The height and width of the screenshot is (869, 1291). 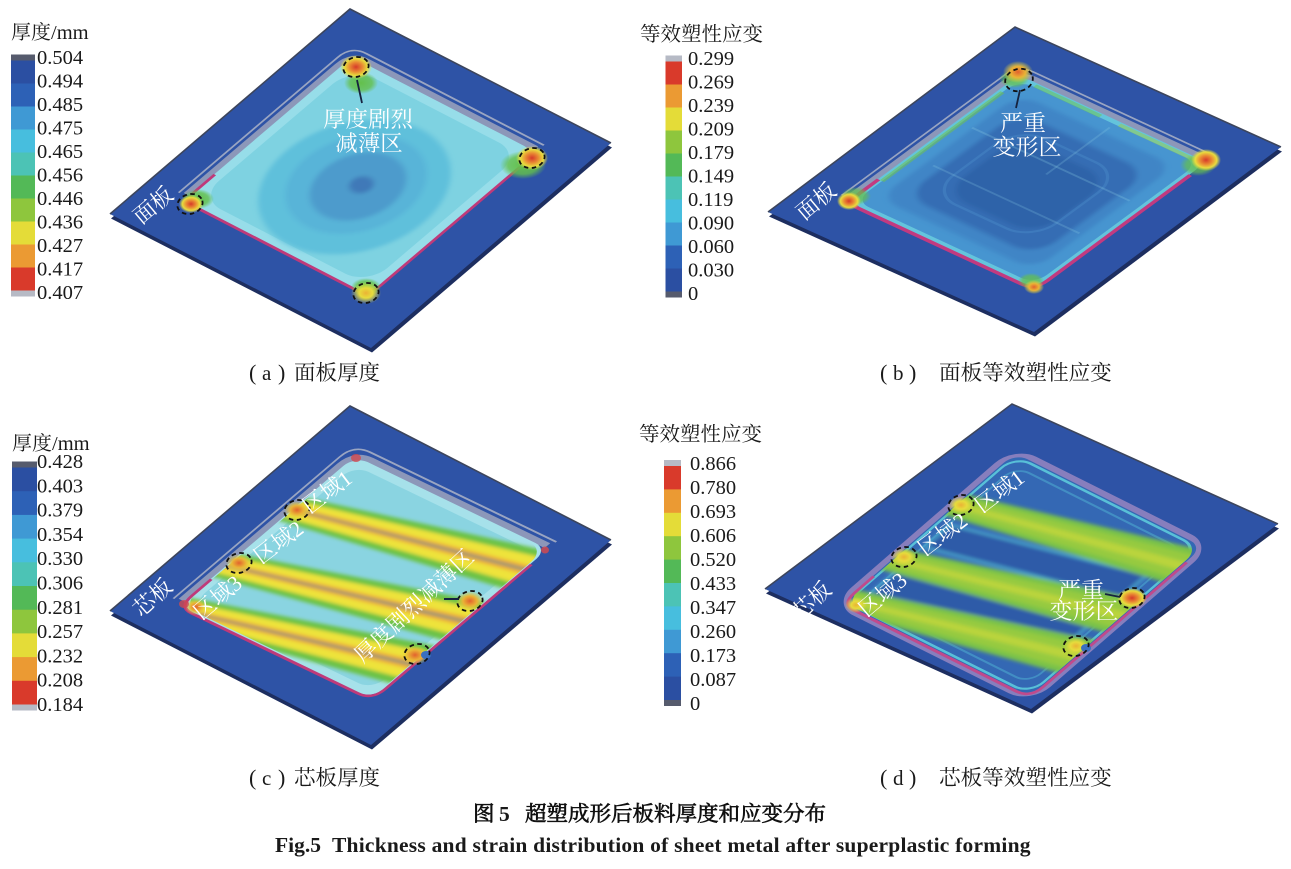 I want to click on svg-text: 0.436, so click(x=60, y=223).